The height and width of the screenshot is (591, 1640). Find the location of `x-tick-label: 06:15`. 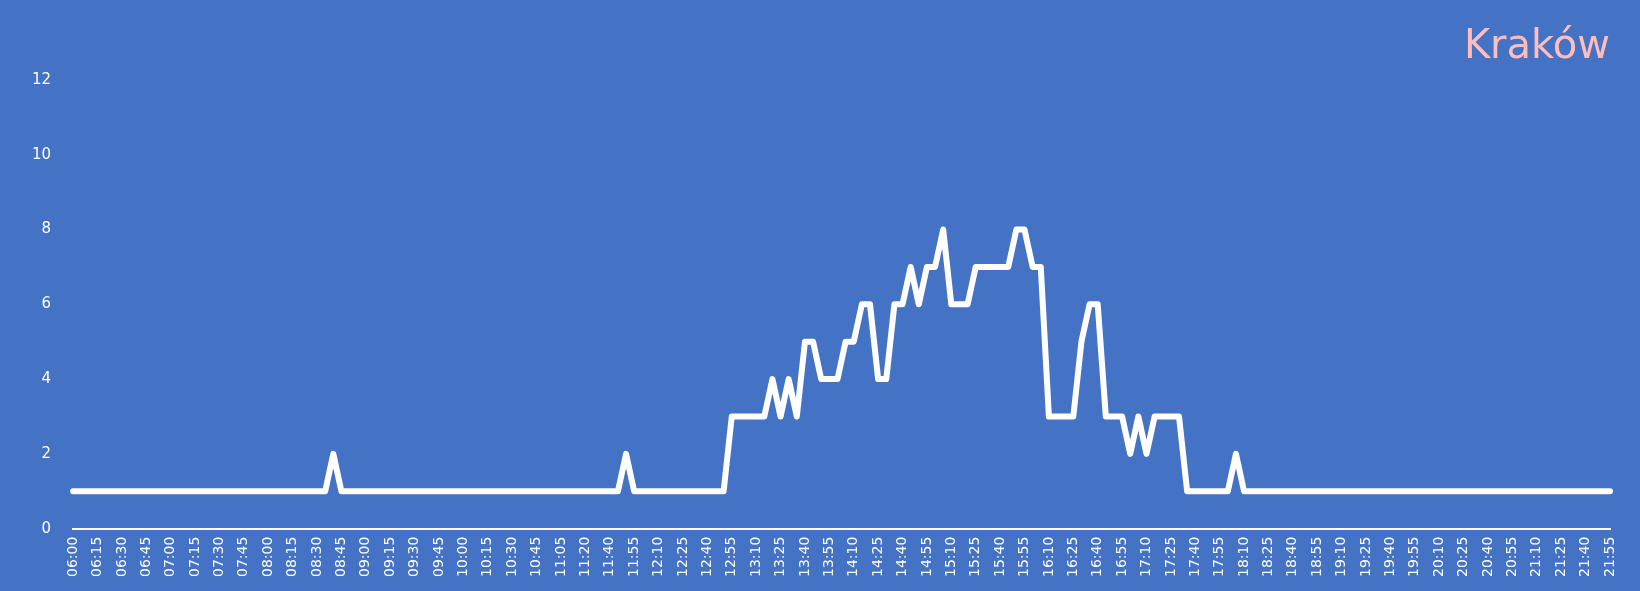

x-tick-label: 06:15 is located at coordinates (96, 557).